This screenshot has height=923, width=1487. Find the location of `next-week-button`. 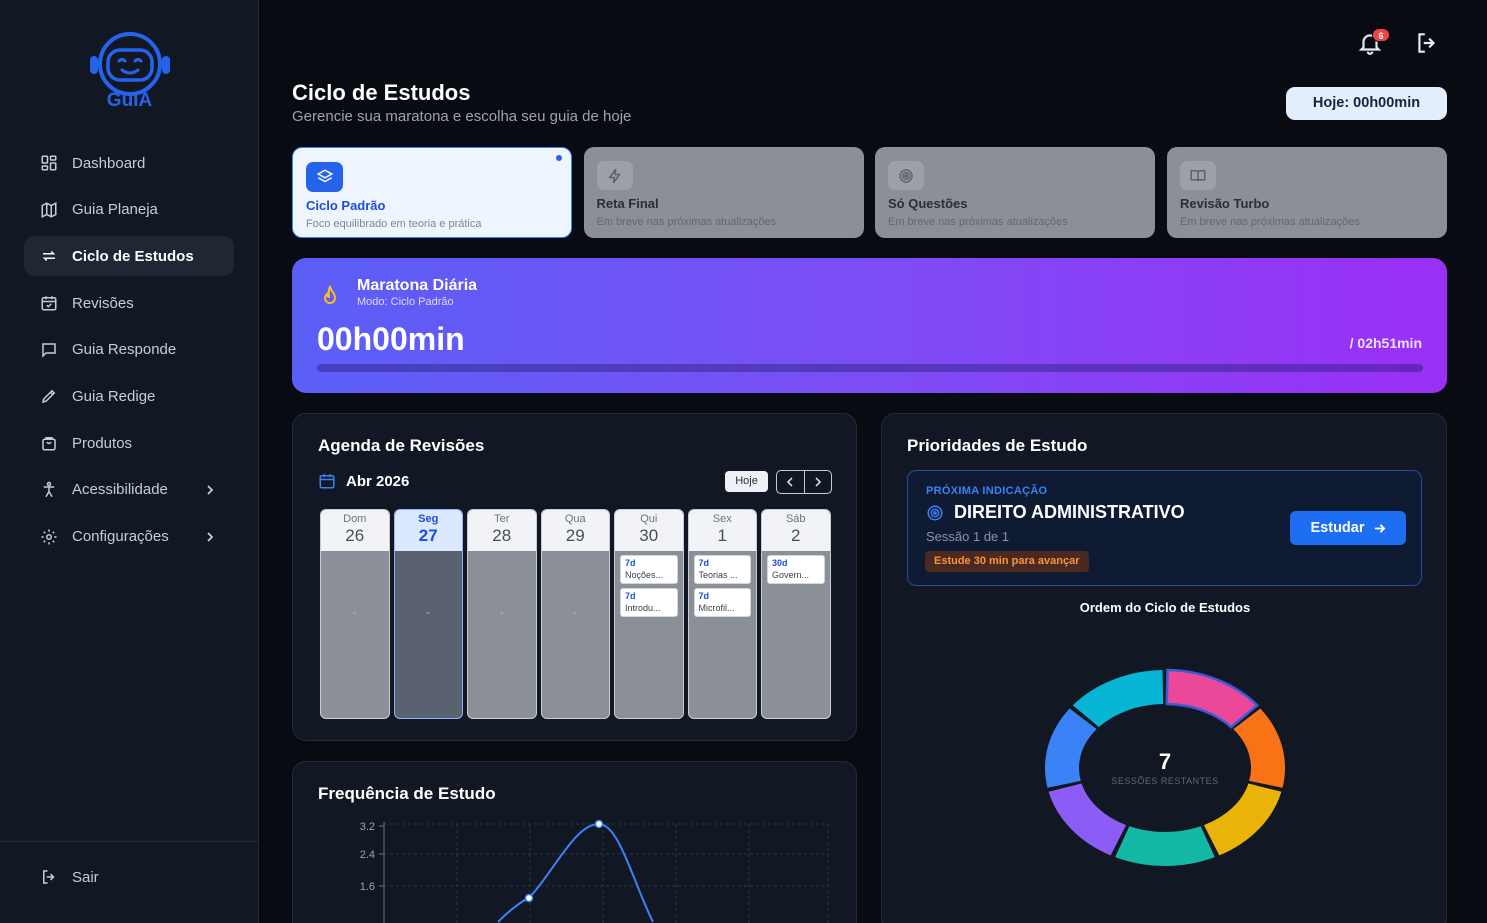

next-week-button is located at coordinates (818, 482).